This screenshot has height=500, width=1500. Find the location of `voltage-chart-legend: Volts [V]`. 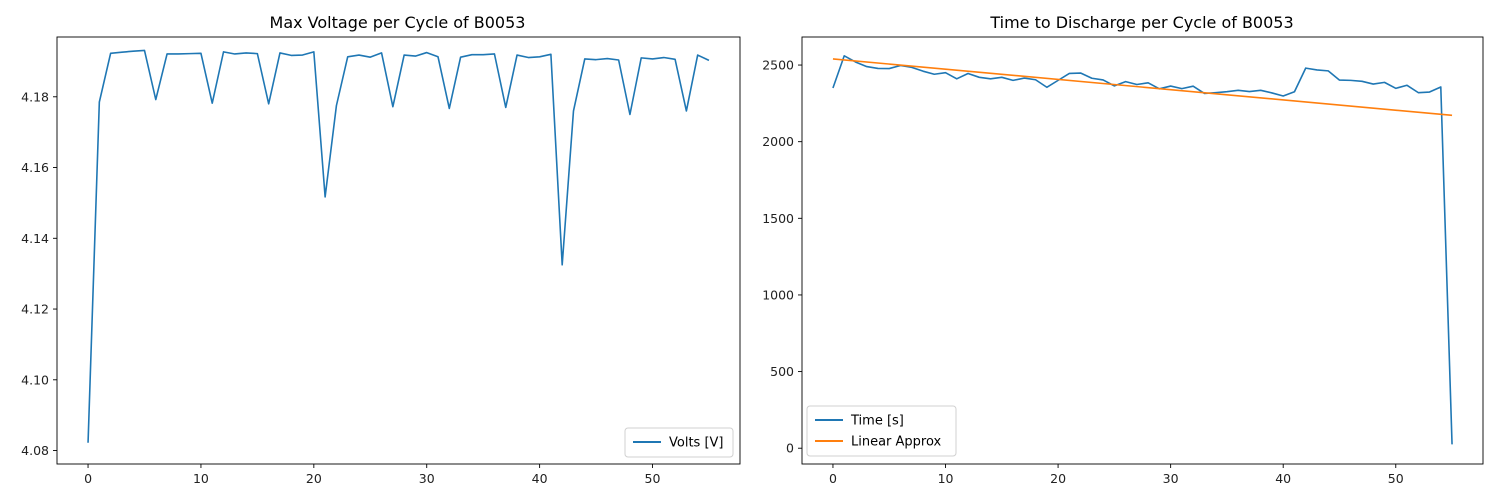

voltage-chart-legend: Volts [V] is located at coordinates (679, 442).